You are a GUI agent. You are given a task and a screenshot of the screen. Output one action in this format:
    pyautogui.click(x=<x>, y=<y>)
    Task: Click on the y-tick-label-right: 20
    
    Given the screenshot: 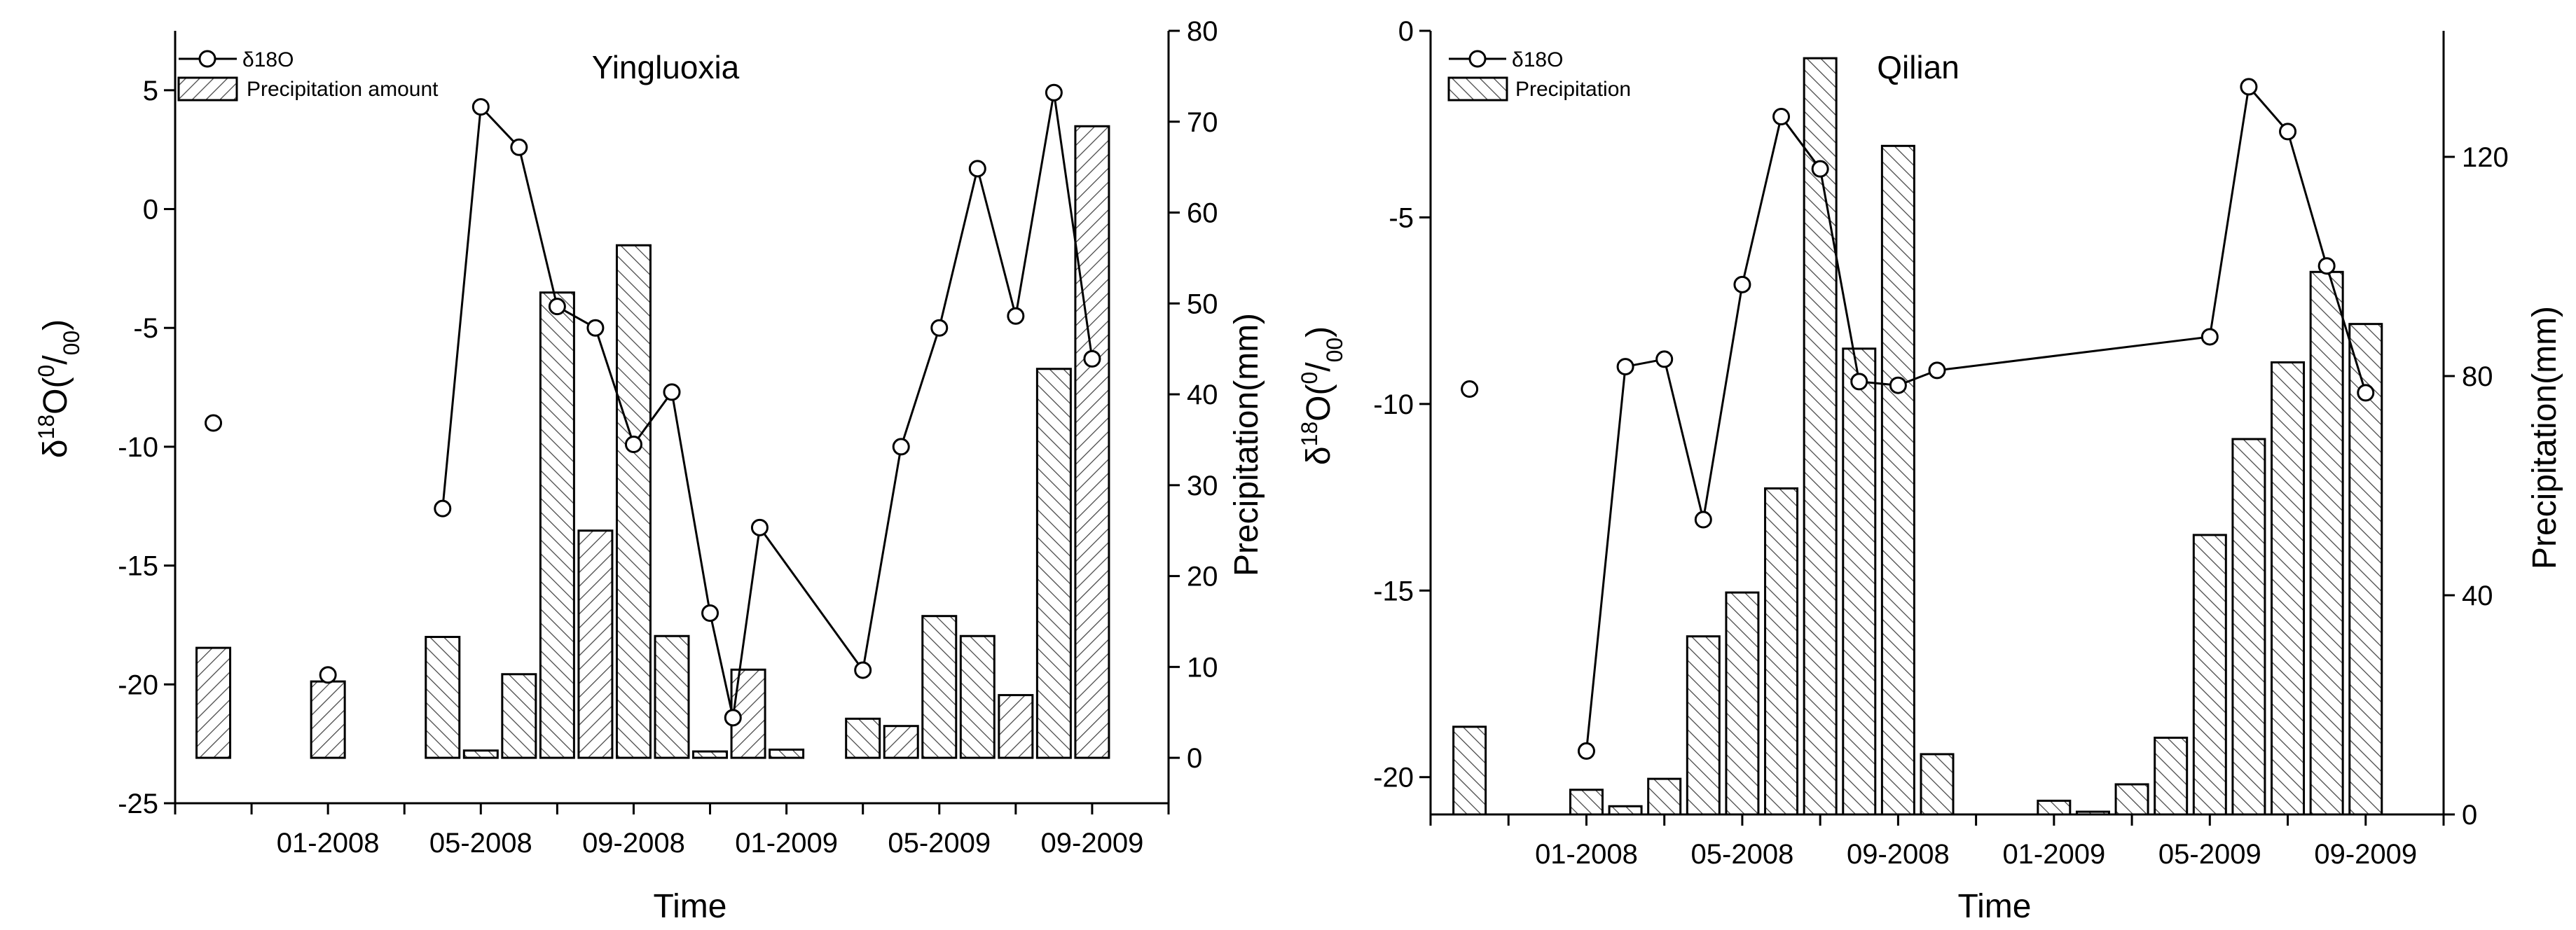 What is the action you would take?
    pyautogui.click(x=1202, y=577)
    